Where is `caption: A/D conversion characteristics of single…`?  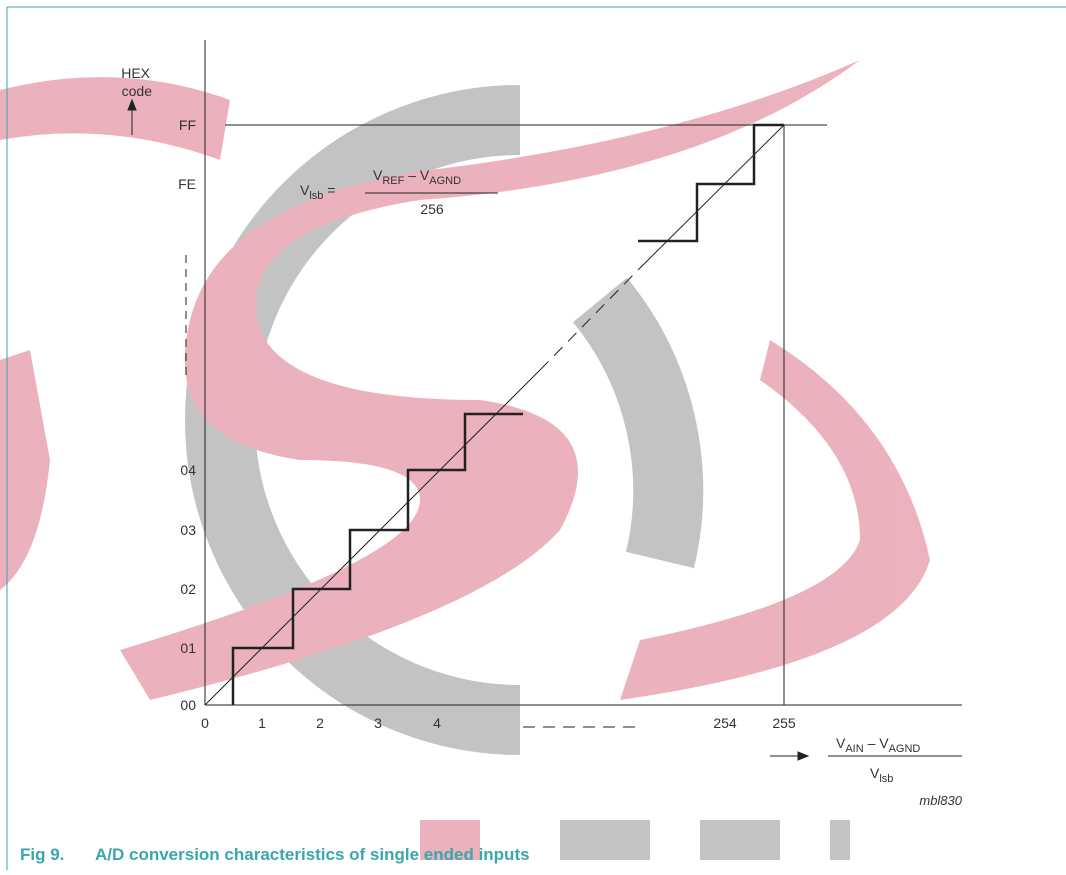 caption: A/D conversion characteristics of single… is located at coordinates (312, 854).